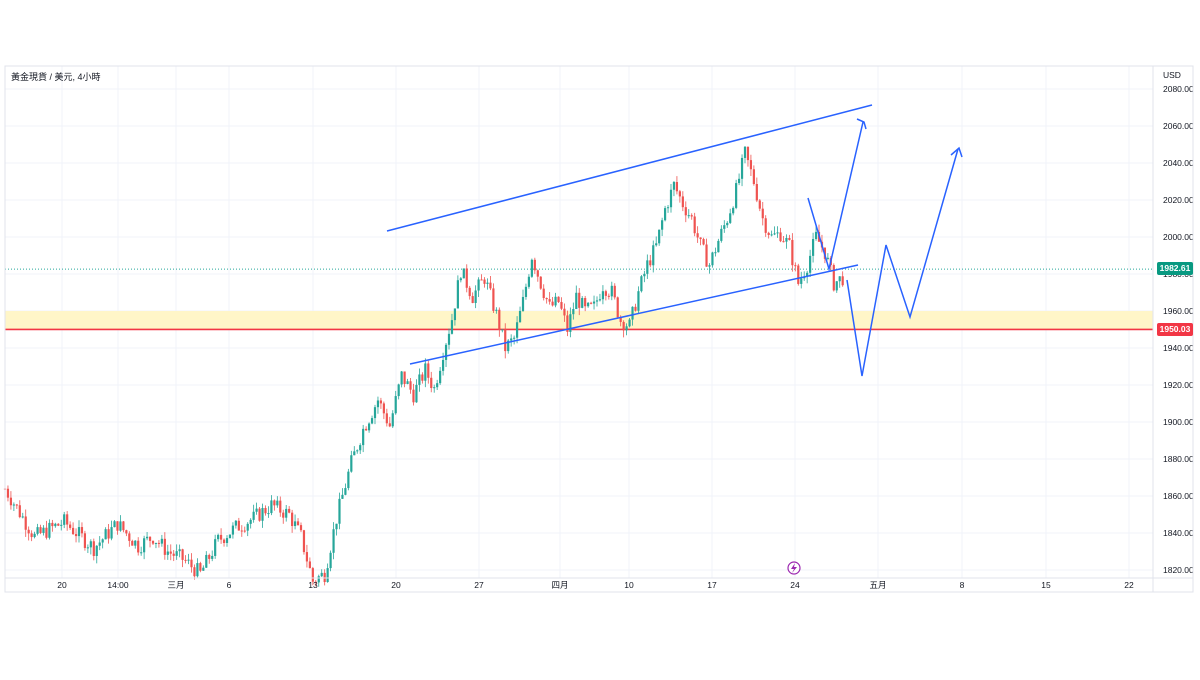 Image resolution: width=1200 pixels, height=680 pixels. What do you see at coordinates (962, 585) in the screenshot?
I see `time-tick-label: 8` at bounding box center [962, 585].